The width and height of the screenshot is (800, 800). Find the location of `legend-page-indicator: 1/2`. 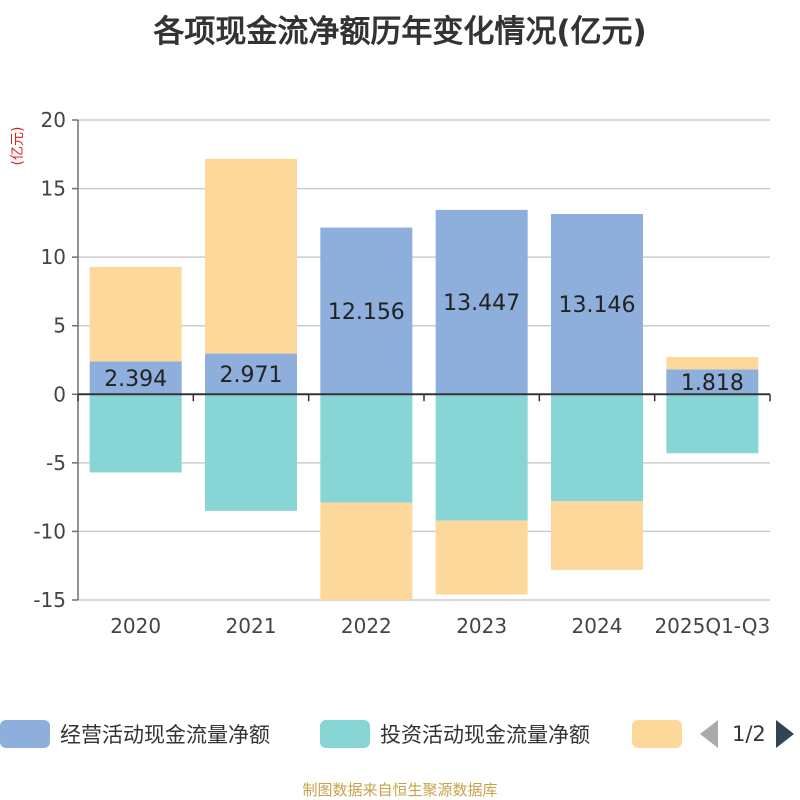

legend-page-indicator: 1/2 is located at coordinates (749, 734).